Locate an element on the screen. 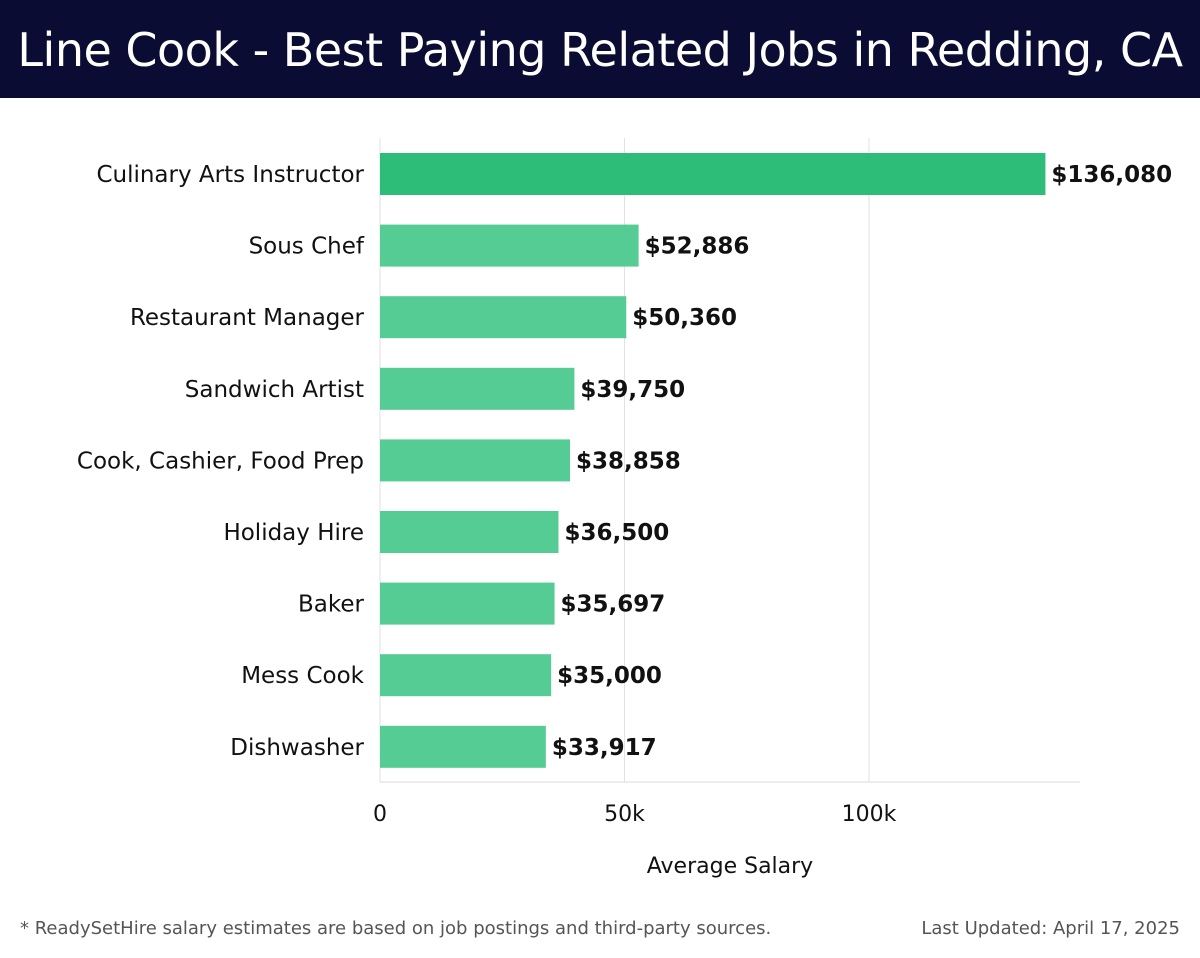 This screenshot has width=1200, height=958. value-label: $35,000 is located at coordinates (609, 676).